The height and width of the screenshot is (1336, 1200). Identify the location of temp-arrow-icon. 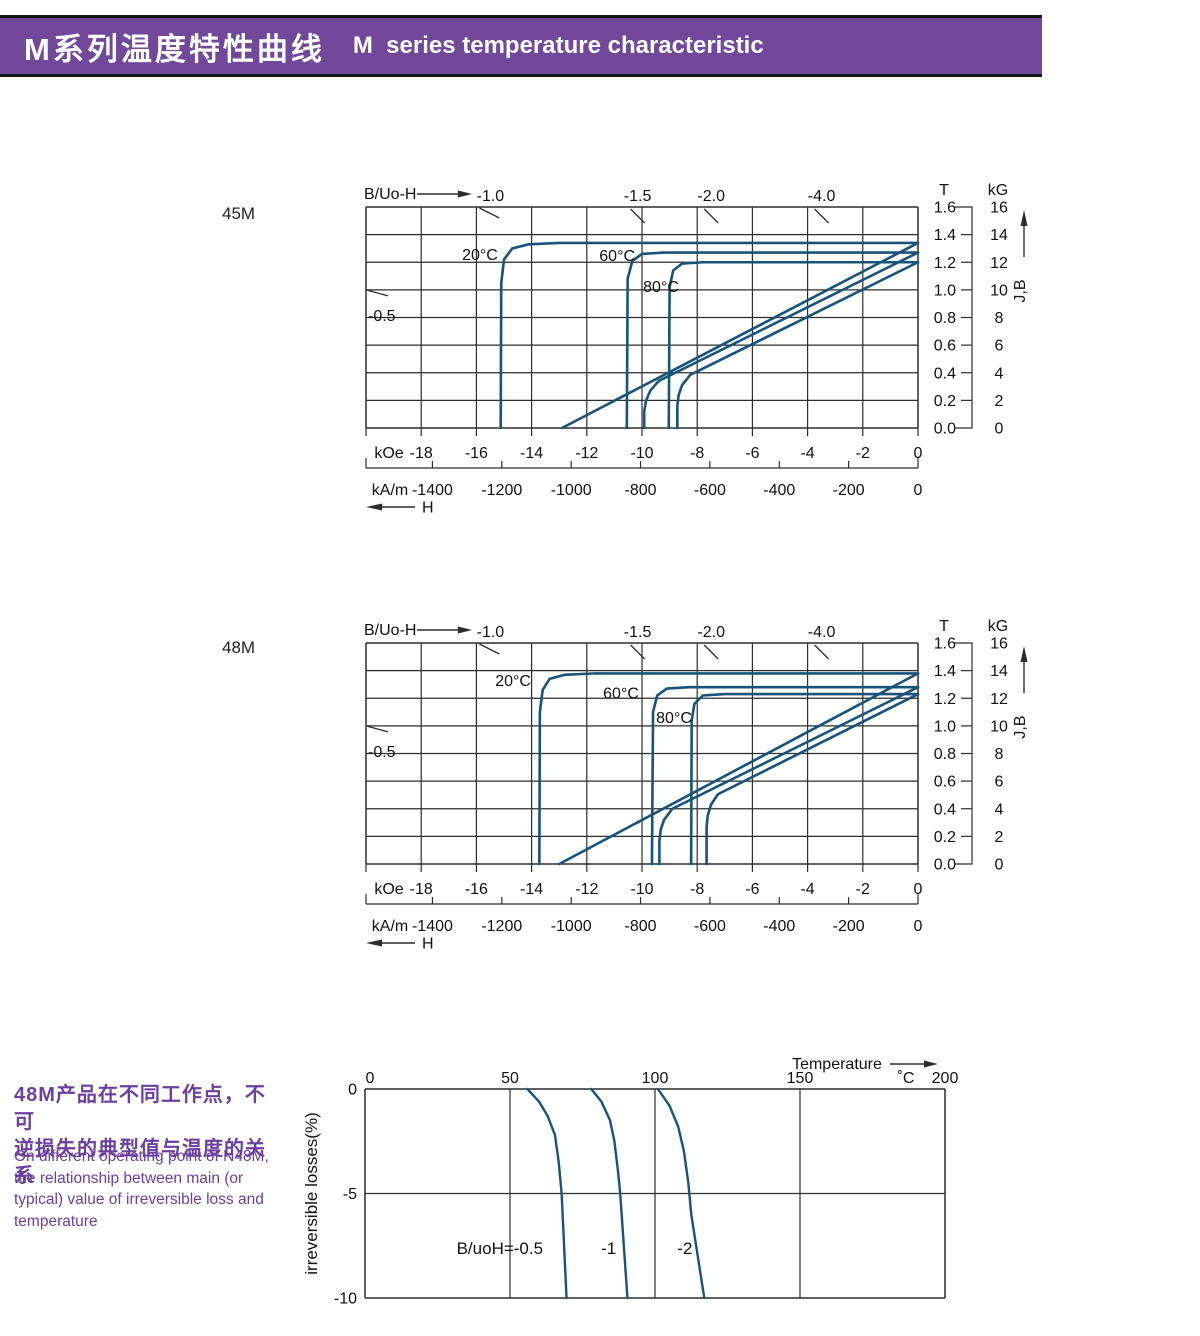
(931, 1064).